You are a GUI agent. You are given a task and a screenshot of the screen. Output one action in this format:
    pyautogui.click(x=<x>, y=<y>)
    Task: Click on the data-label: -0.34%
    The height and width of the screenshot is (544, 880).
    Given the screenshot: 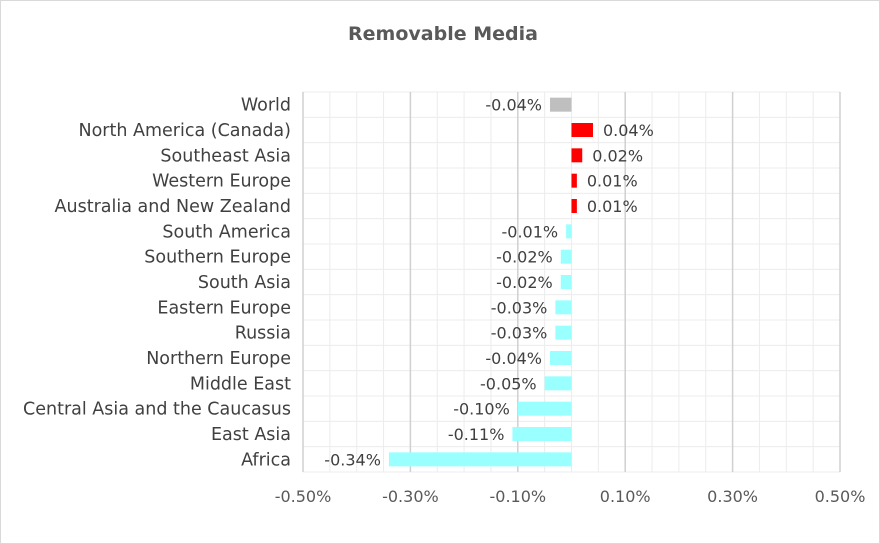 What is the action you would take?
    pyautogui.click(x=352, y=459)
    